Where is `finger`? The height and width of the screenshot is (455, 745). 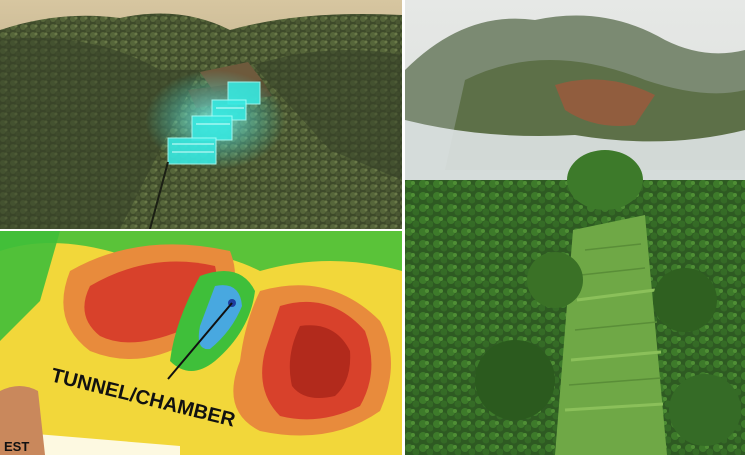 finger is located at coordinates (22, 420).